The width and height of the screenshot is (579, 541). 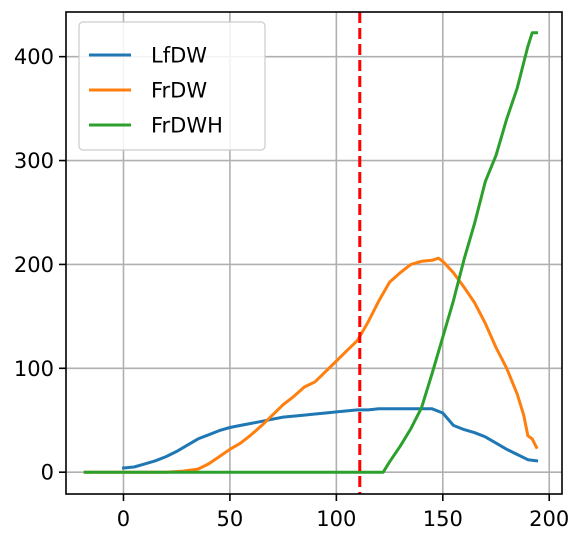 I want to click on x-tick-label: 0, so click(x=123, y=519).